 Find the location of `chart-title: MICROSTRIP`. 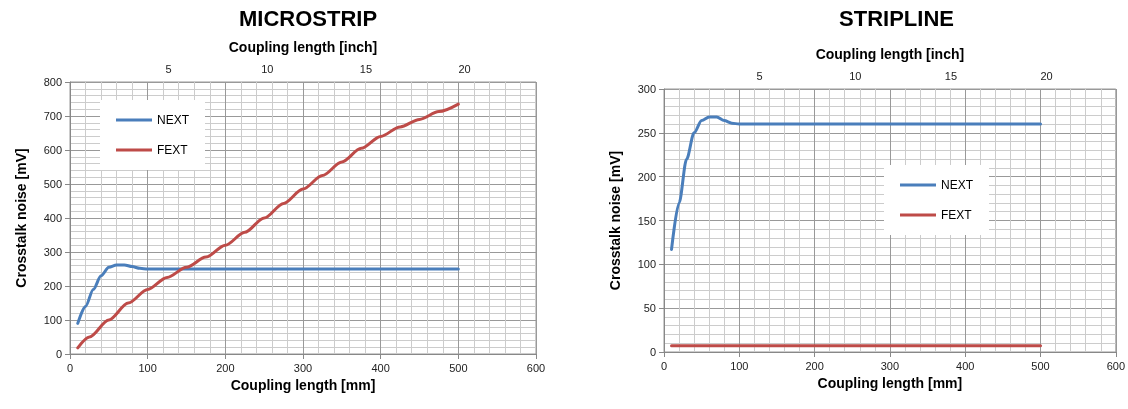

chart-title: MICROSTRIP is located at coordinates (308, 18).